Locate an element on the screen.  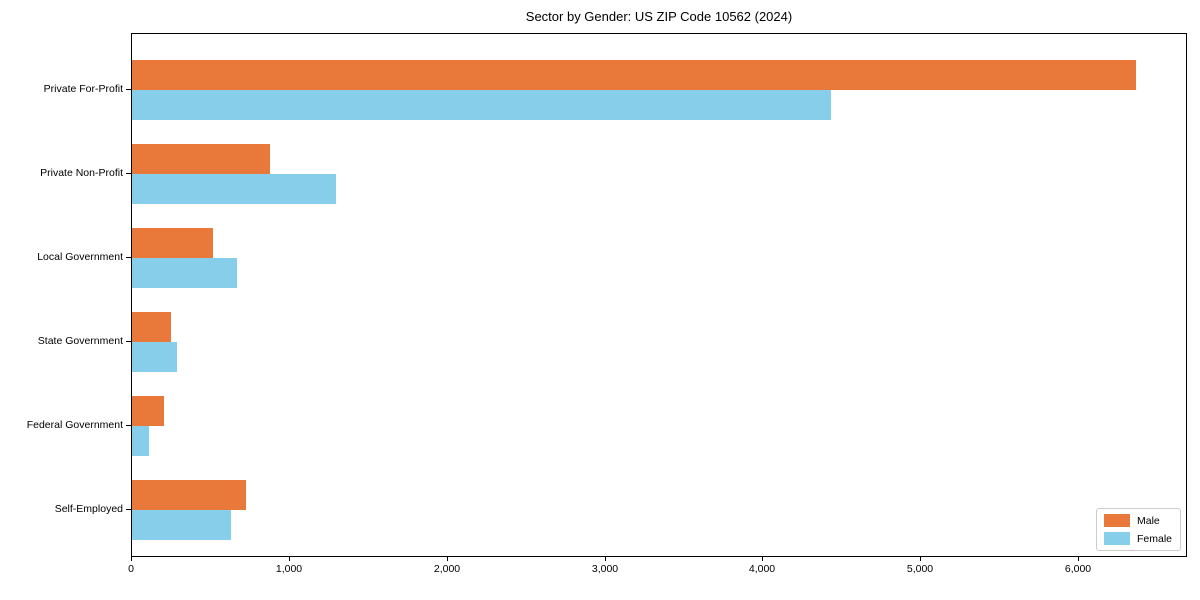
legend-item-male: Male is located at coordinates (1137, 520).